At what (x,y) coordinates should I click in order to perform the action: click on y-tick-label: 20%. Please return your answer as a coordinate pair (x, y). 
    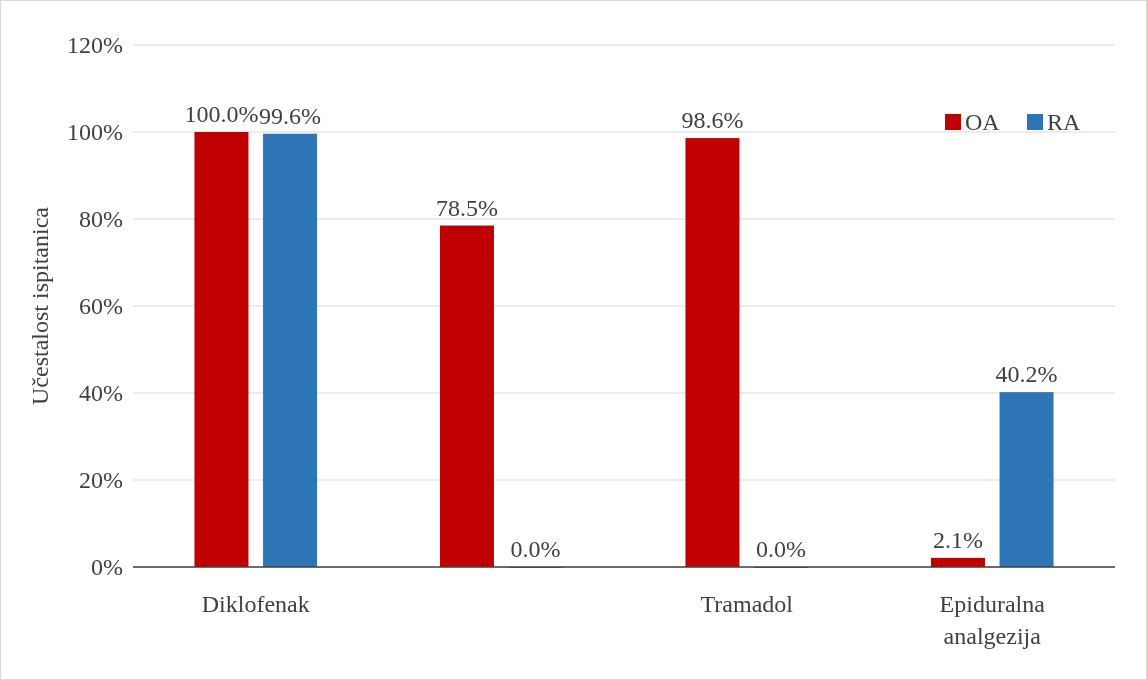
    Looking at the image, I should click on (101, 480).